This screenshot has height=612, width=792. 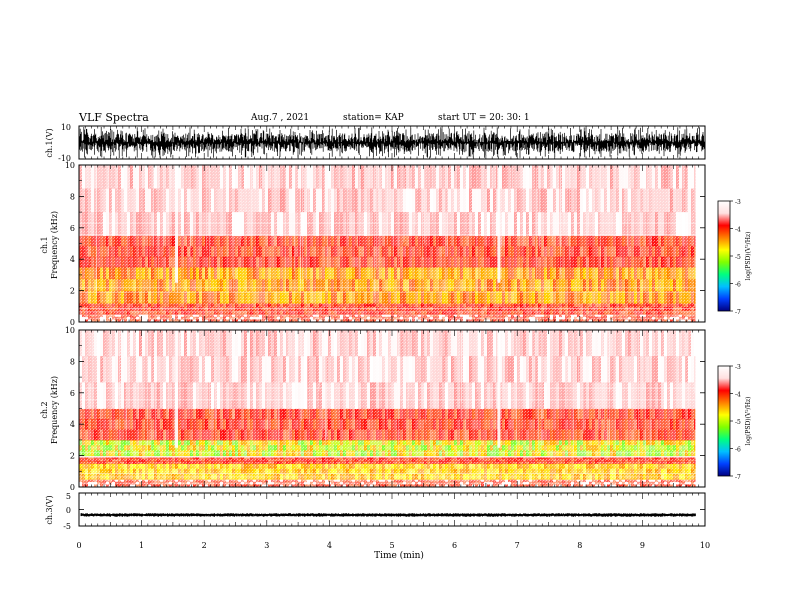 I want to click on ch3-waveform-panel: 5 0 -5 ch.3(V), so click(x=375, y=511).